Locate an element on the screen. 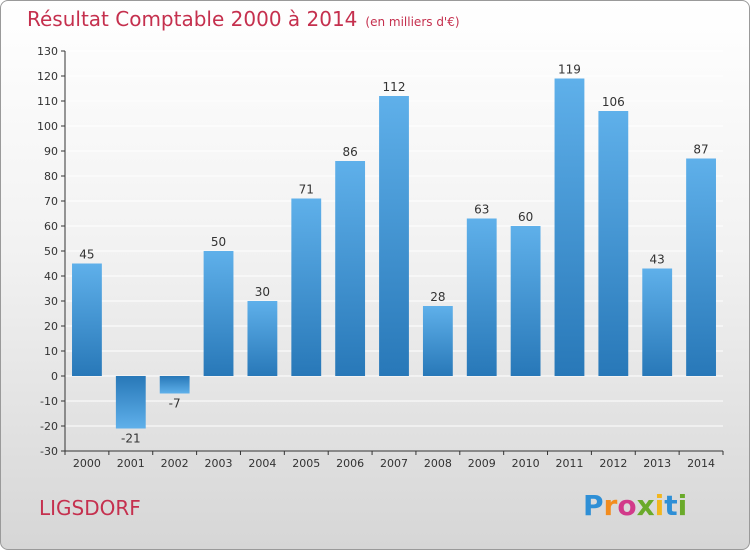 The image size is (750, 550). chart-title-text: Résultat Comptable 2000 à 2014 is located at coordinates (192, 19).